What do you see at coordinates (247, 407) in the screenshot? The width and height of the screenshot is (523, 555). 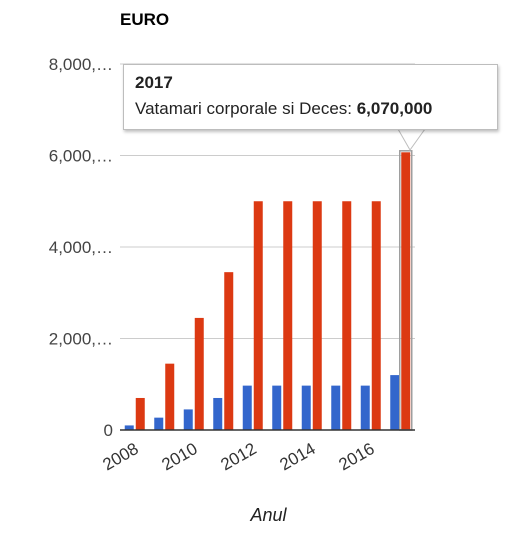 I see `bar-blue-2012` at bounding box center [247, 407].